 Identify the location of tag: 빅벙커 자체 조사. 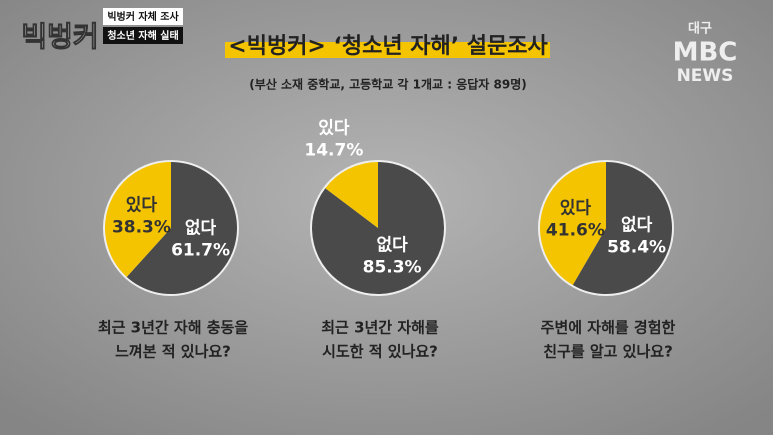
(143, 16).